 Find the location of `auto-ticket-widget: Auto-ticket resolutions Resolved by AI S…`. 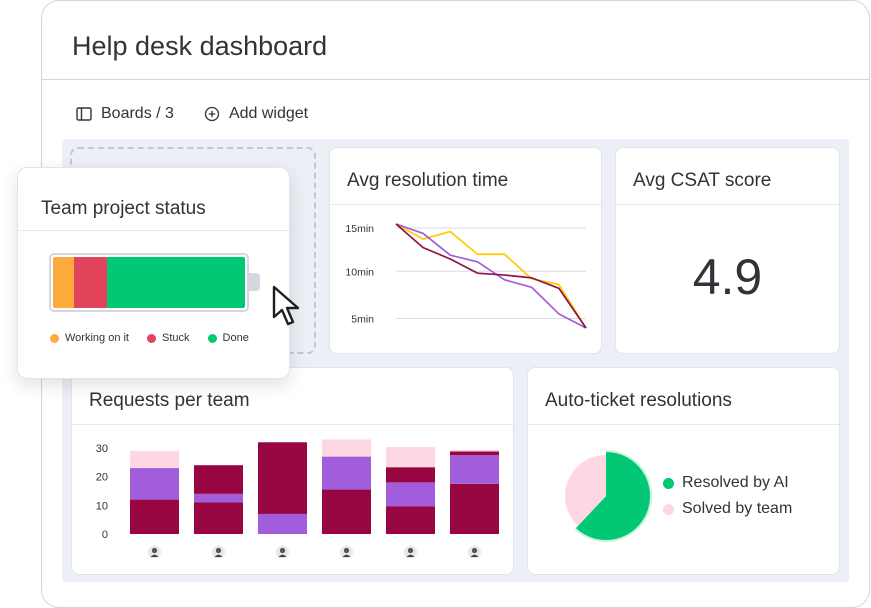

auto-ticket-widget: Auto-ticket resolutions Resolved by AI S… is located at coordinates (683, 471).